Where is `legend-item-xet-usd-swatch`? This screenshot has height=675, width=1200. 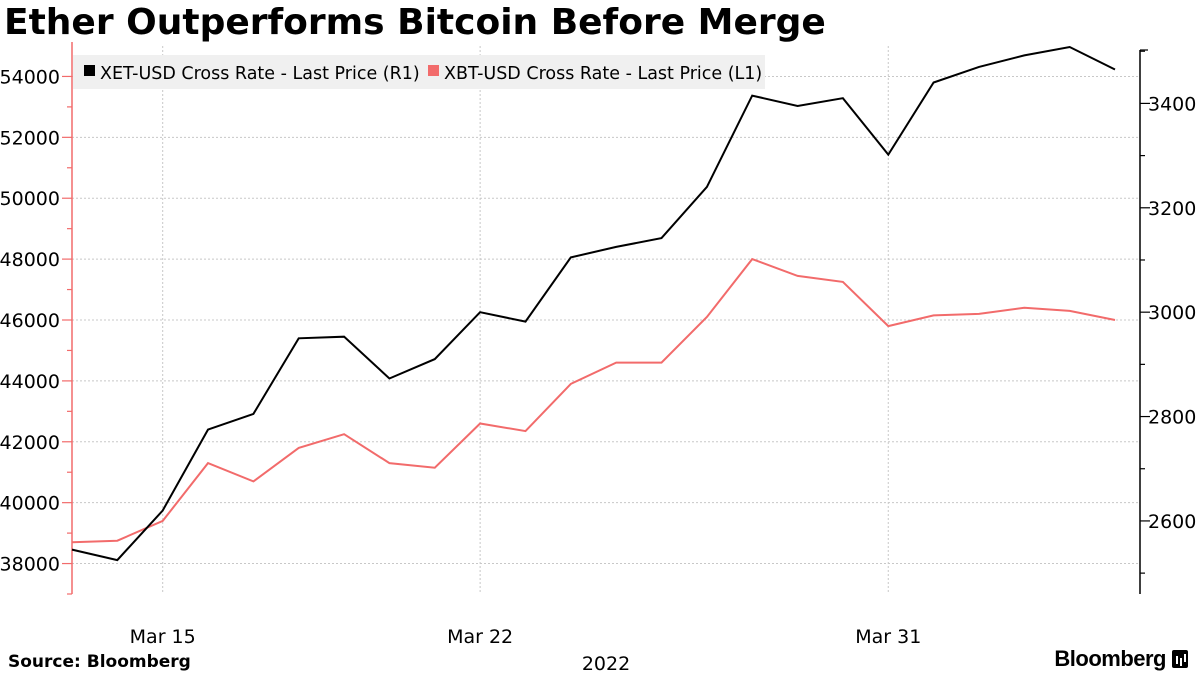 legend-item-xet-usd-swatch is located at coordinates (89, 70).